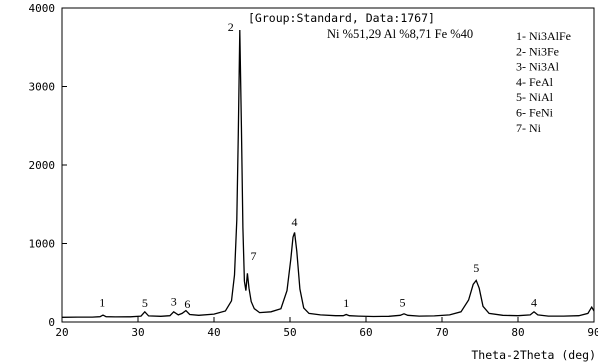 Image resolution: width=598 pixels, height=363 pixels. I want to click on legend-entry: 2- Ni3Fe, so click(537, 51).